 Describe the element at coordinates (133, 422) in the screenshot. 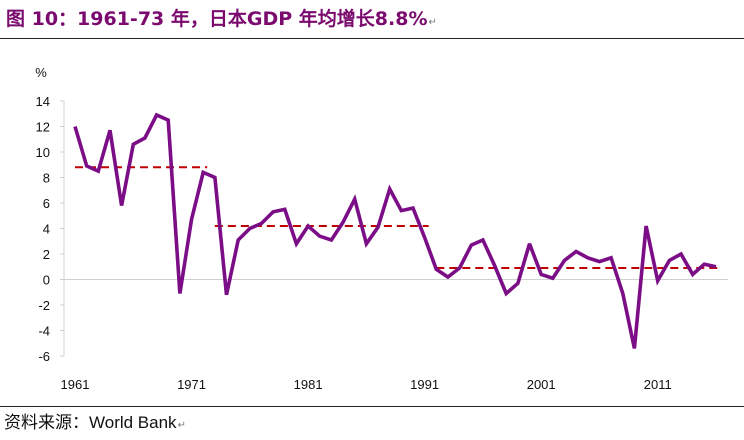

I see `source-name: World Bank` at that location.